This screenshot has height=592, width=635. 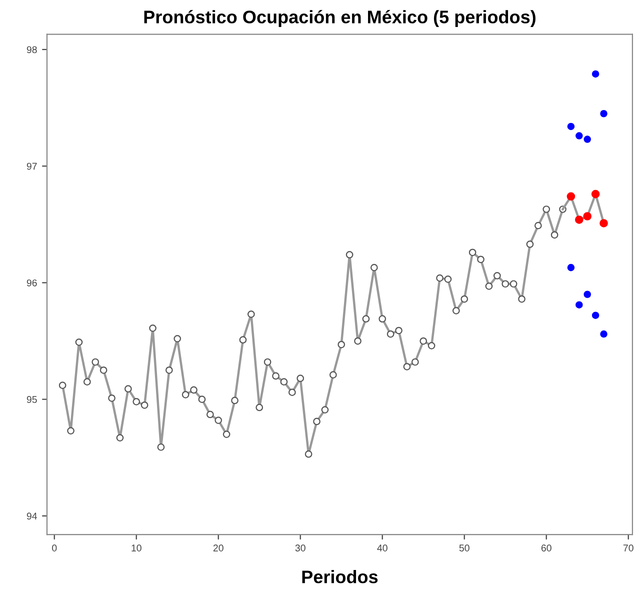 I want to click on y-tick-label: 96, so click(x=31, y=282).